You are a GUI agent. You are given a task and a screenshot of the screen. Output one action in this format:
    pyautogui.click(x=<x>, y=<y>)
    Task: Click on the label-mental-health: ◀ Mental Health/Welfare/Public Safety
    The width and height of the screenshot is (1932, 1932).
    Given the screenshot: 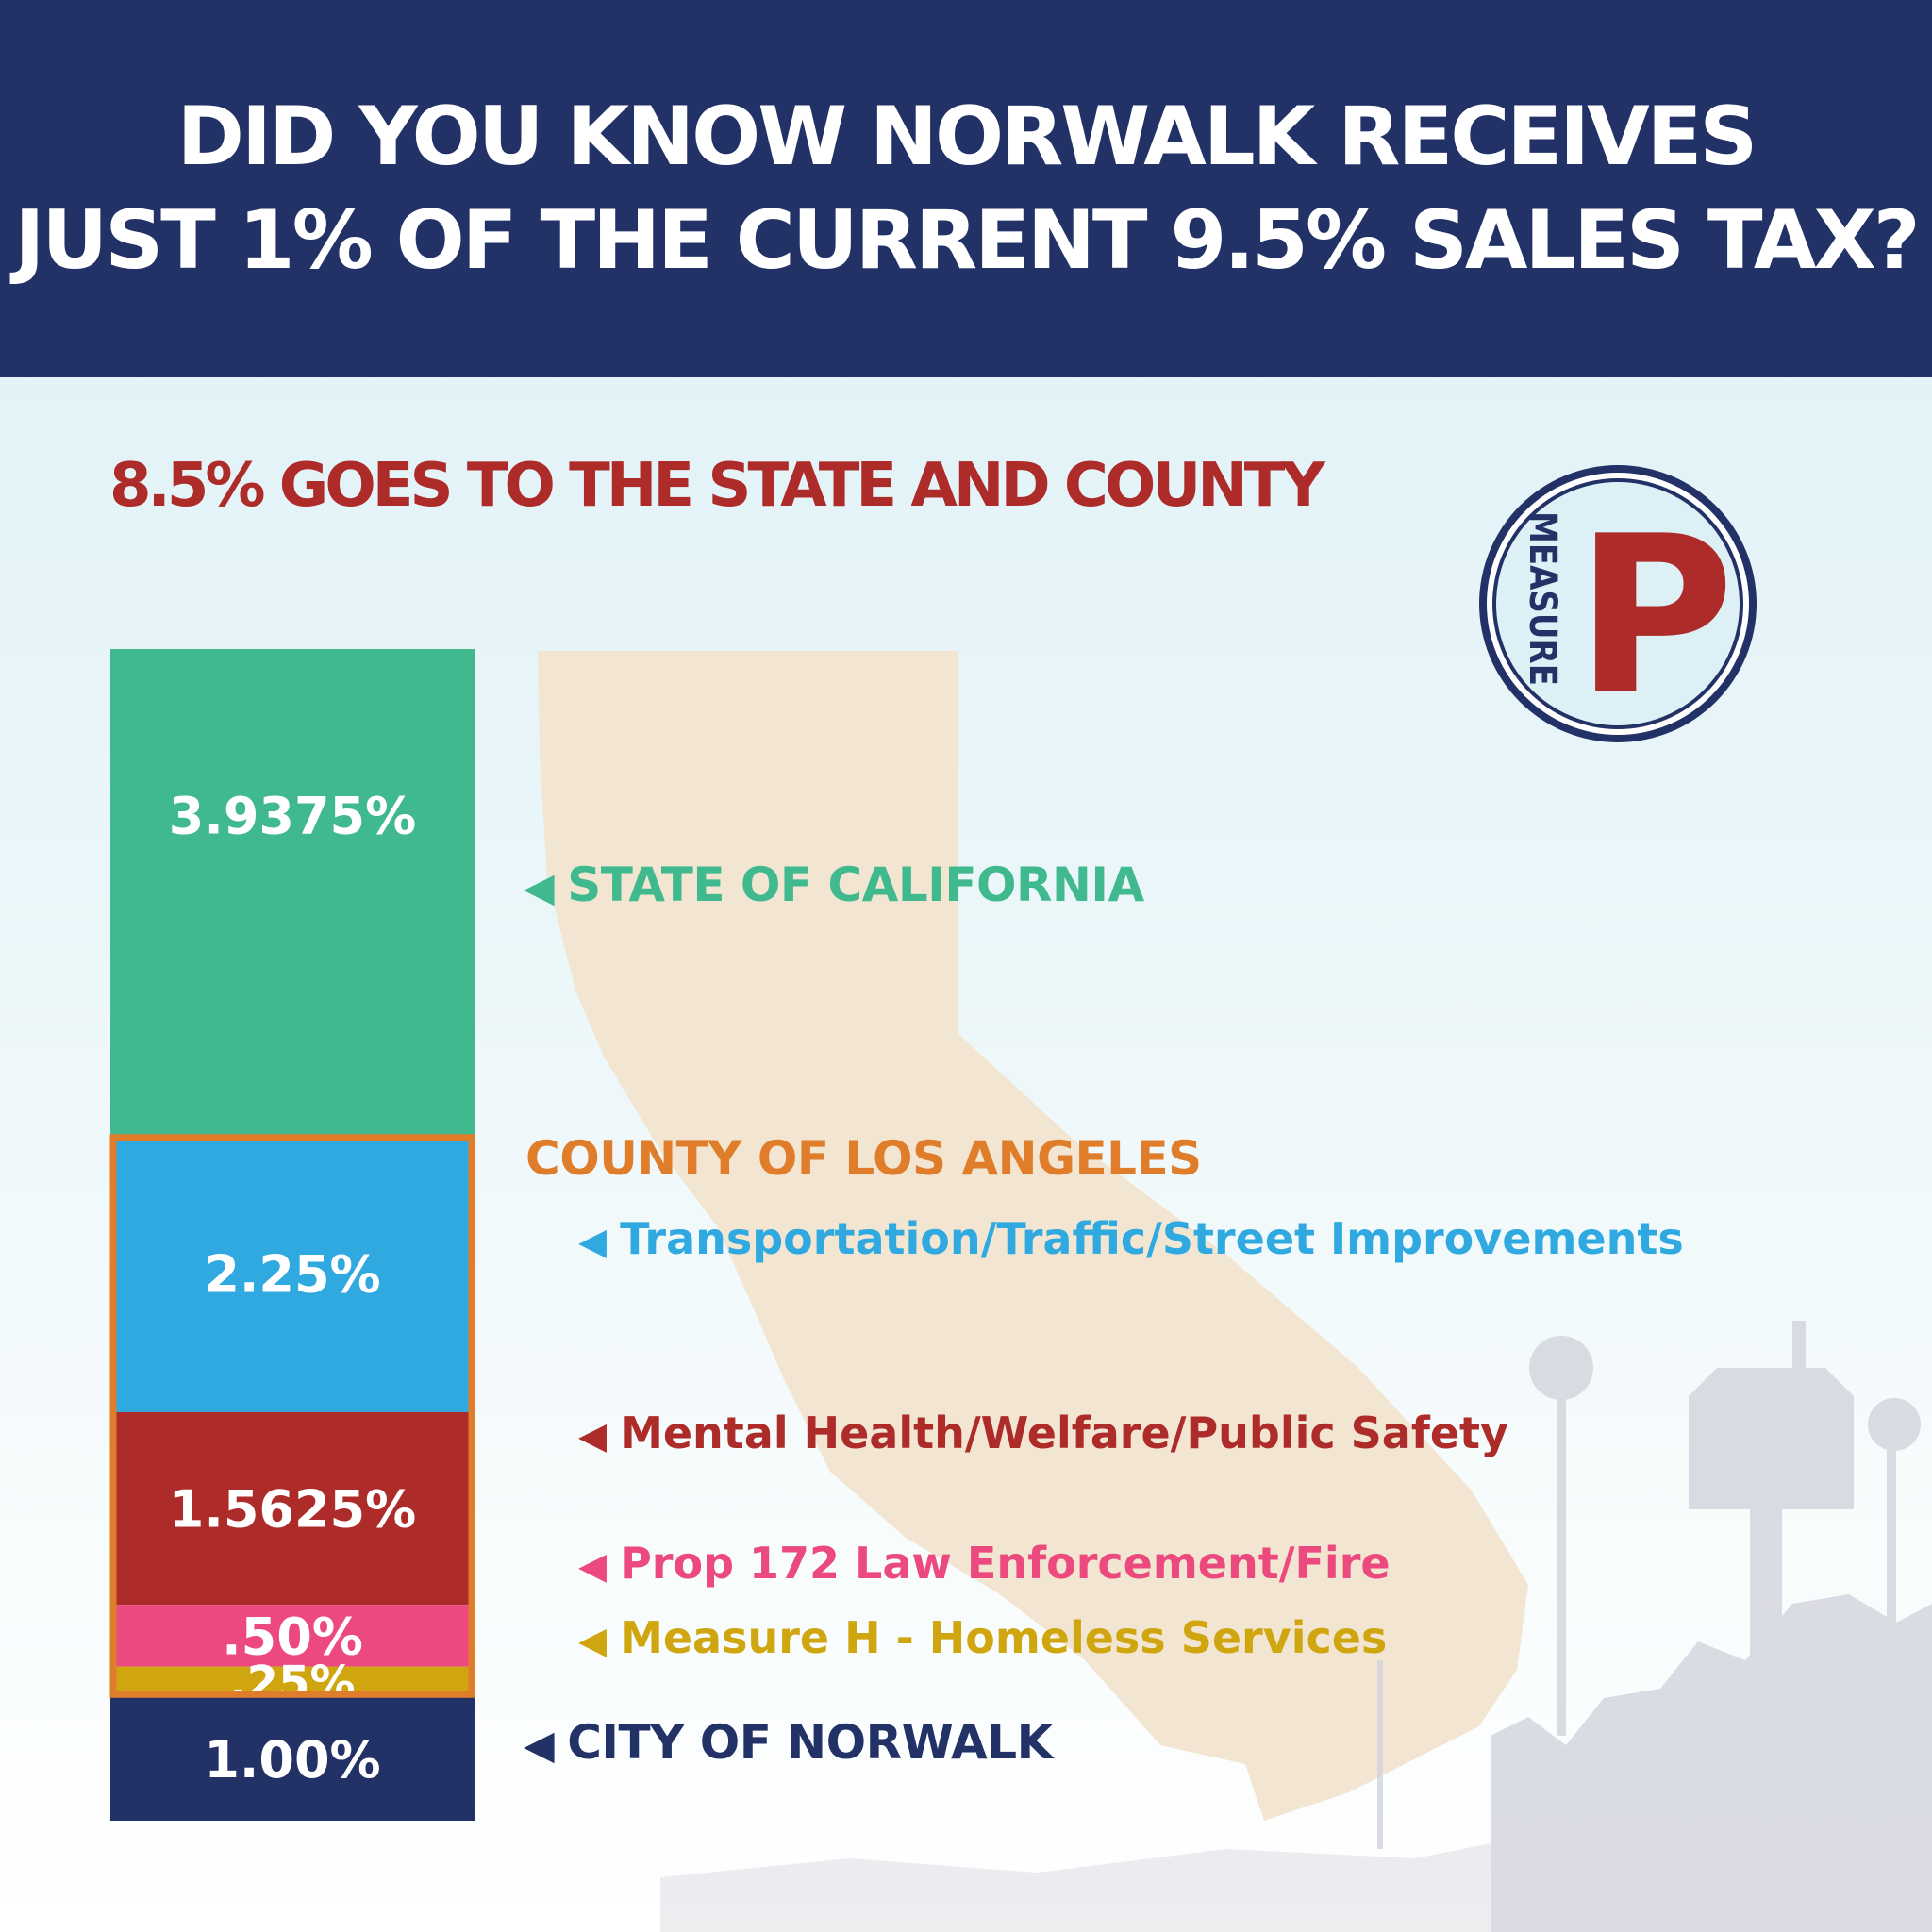 What is the action you would take?
    pyautogui.click(x=1043, y=1433)
    